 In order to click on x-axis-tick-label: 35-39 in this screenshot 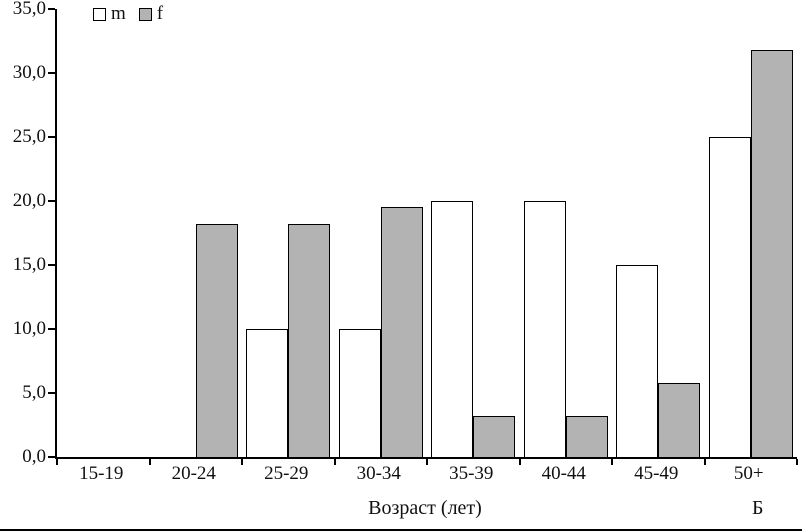, I will do `click(471, 473)`.